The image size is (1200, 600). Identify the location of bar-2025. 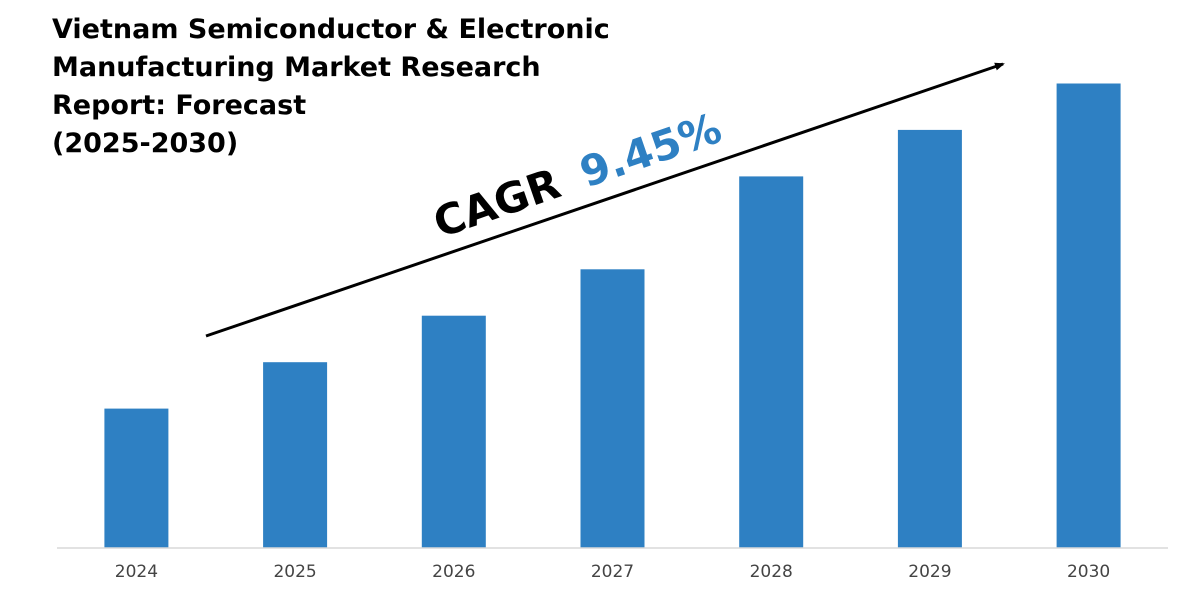
(295, 455).